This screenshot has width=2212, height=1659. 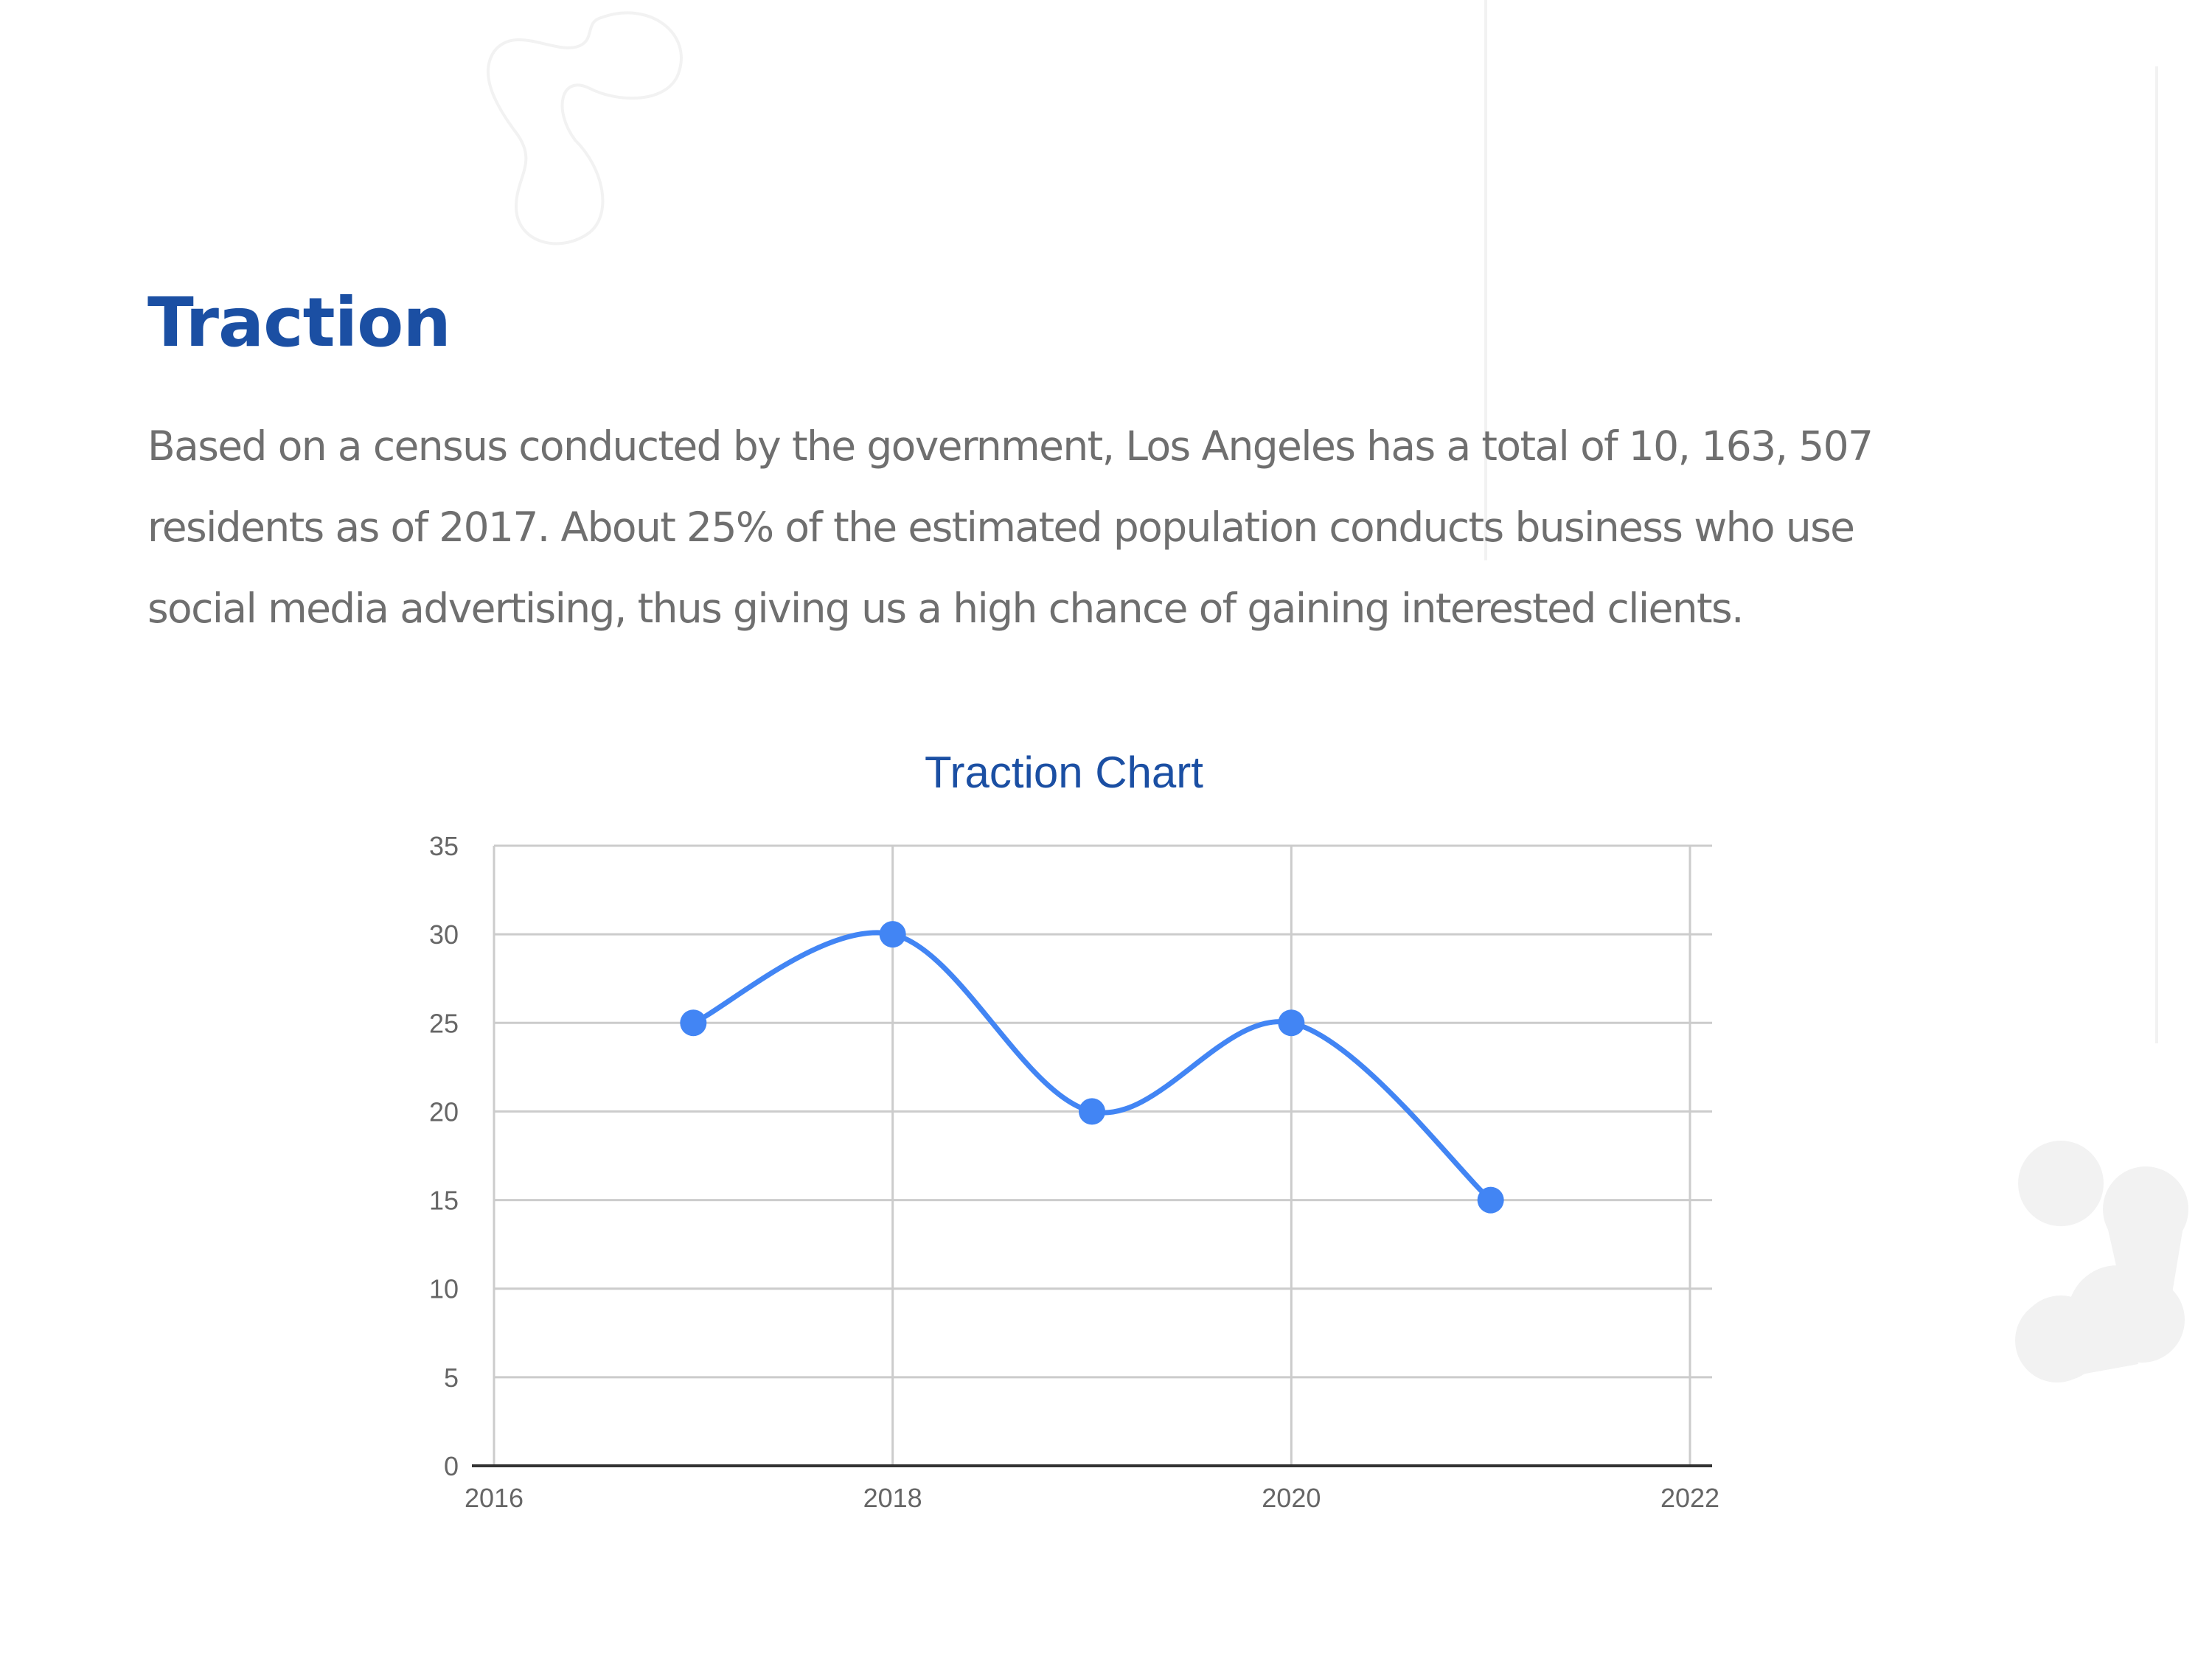 I want to click on y-tick-label: 10, so click(x=444, y=1289).